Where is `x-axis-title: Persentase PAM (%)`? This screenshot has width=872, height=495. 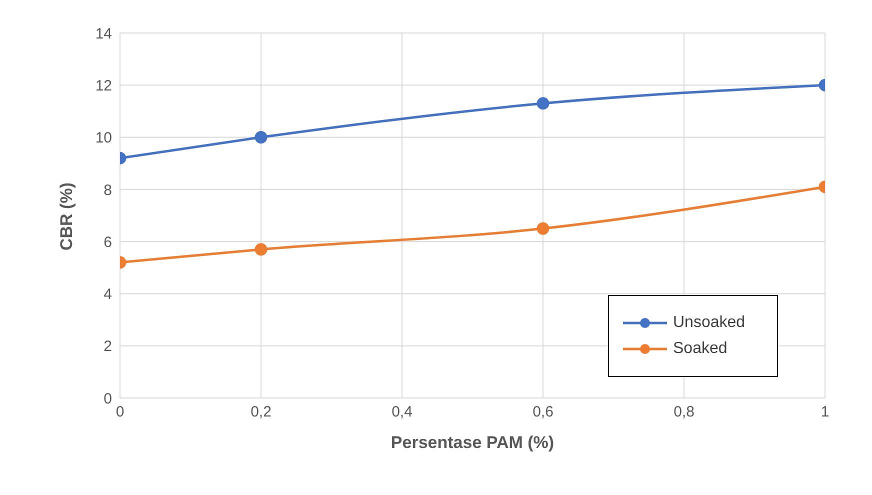
x-axis-title: Persentase PAM (%) is located at coordinates (472, 442).